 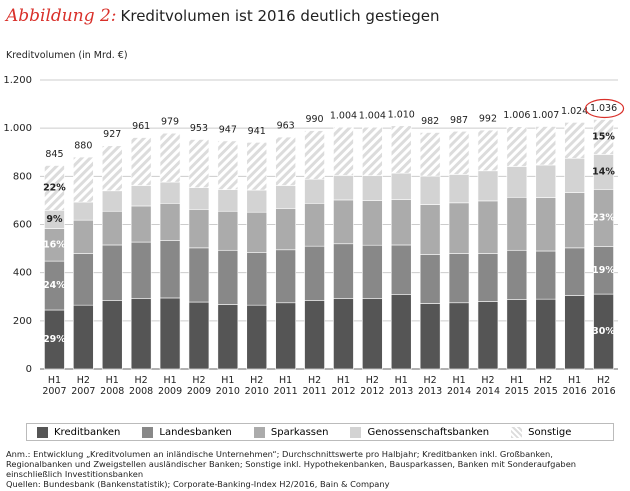 I want to click on legend-label: Genossenschaftsbanken, so click(x=428, y=432).